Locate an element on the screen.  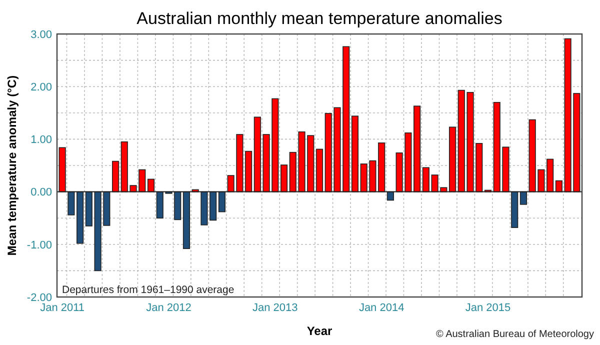
y-tick-label: 3.00 is located at coordinates (41, 34).